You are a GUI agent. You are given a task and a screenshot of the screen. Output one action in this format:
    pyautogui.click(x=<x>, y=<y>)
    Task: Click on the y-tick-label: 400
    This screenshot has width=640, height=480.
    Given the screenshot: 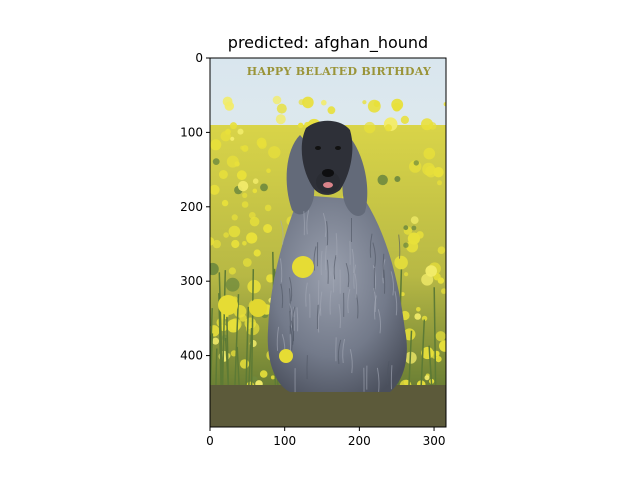 What is the action you would take?
    pyautogui.click(x=191, y=356)
    